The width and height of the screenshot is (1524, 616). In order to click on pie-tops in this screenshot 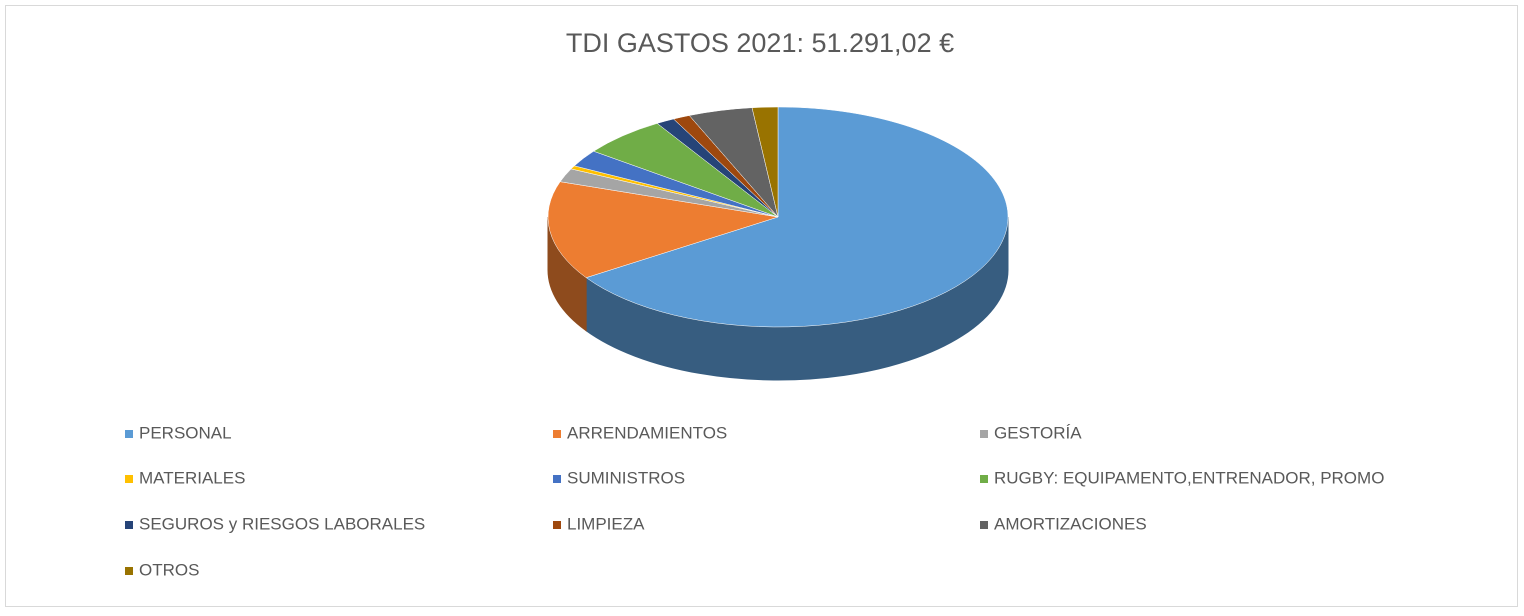, I will do `click(778, 217)`.